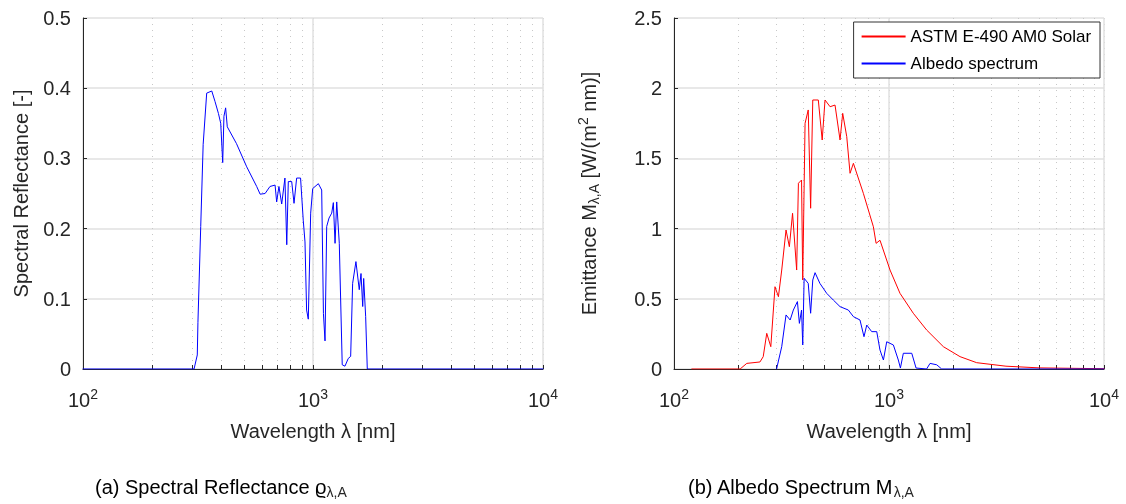 This screenshot has height=504, width=1126. I want to click on y-tick-label: 2, so click(656, 88).